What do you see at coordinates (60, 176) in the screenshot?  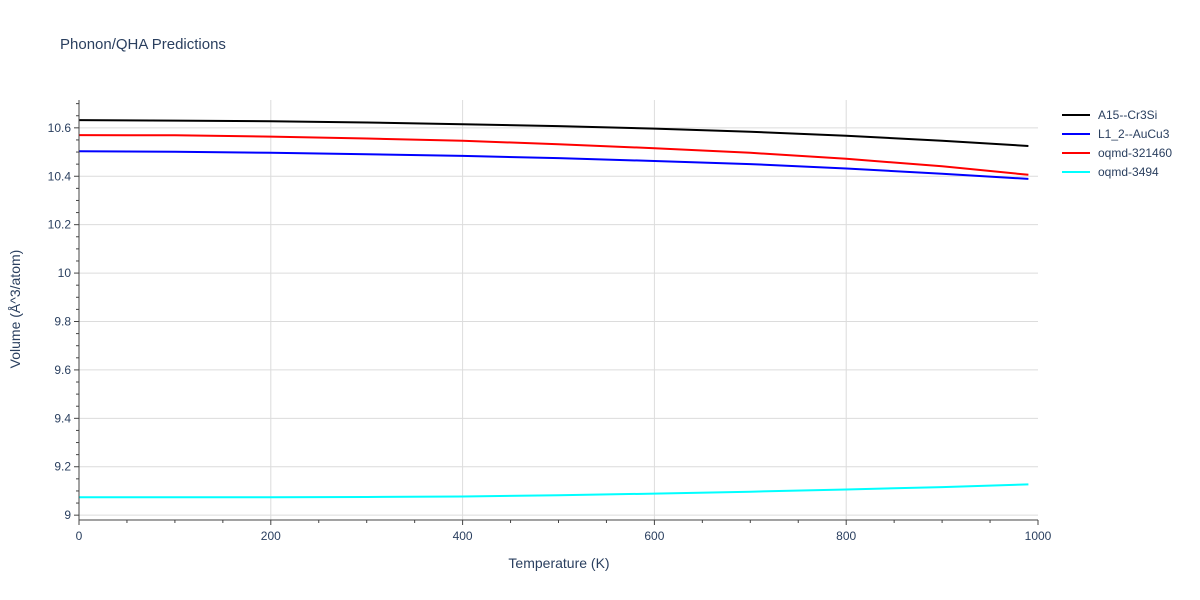 I see `y-tick-label: 10.4` at bounding box center [60, 176].